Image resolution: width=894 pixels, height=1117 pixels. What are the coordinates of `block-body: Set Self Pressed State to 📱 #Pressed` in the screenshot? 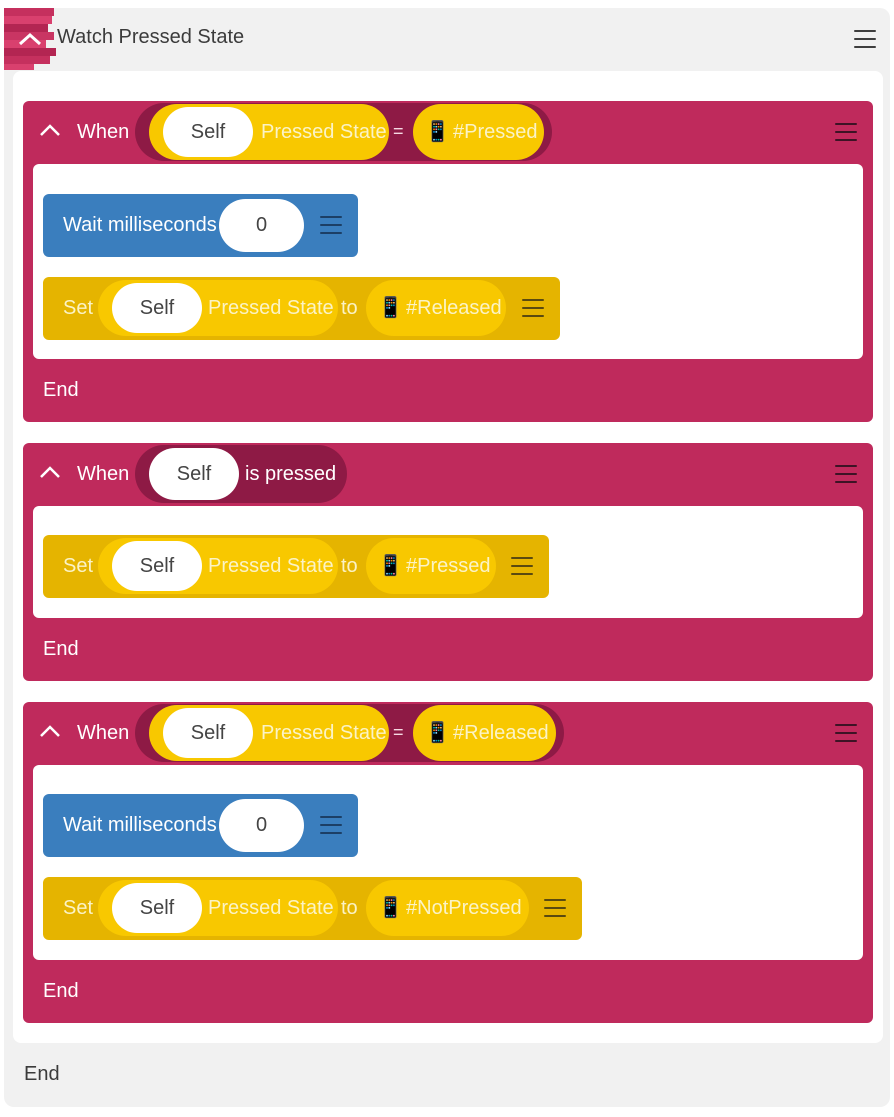 It's located at (448, 562).